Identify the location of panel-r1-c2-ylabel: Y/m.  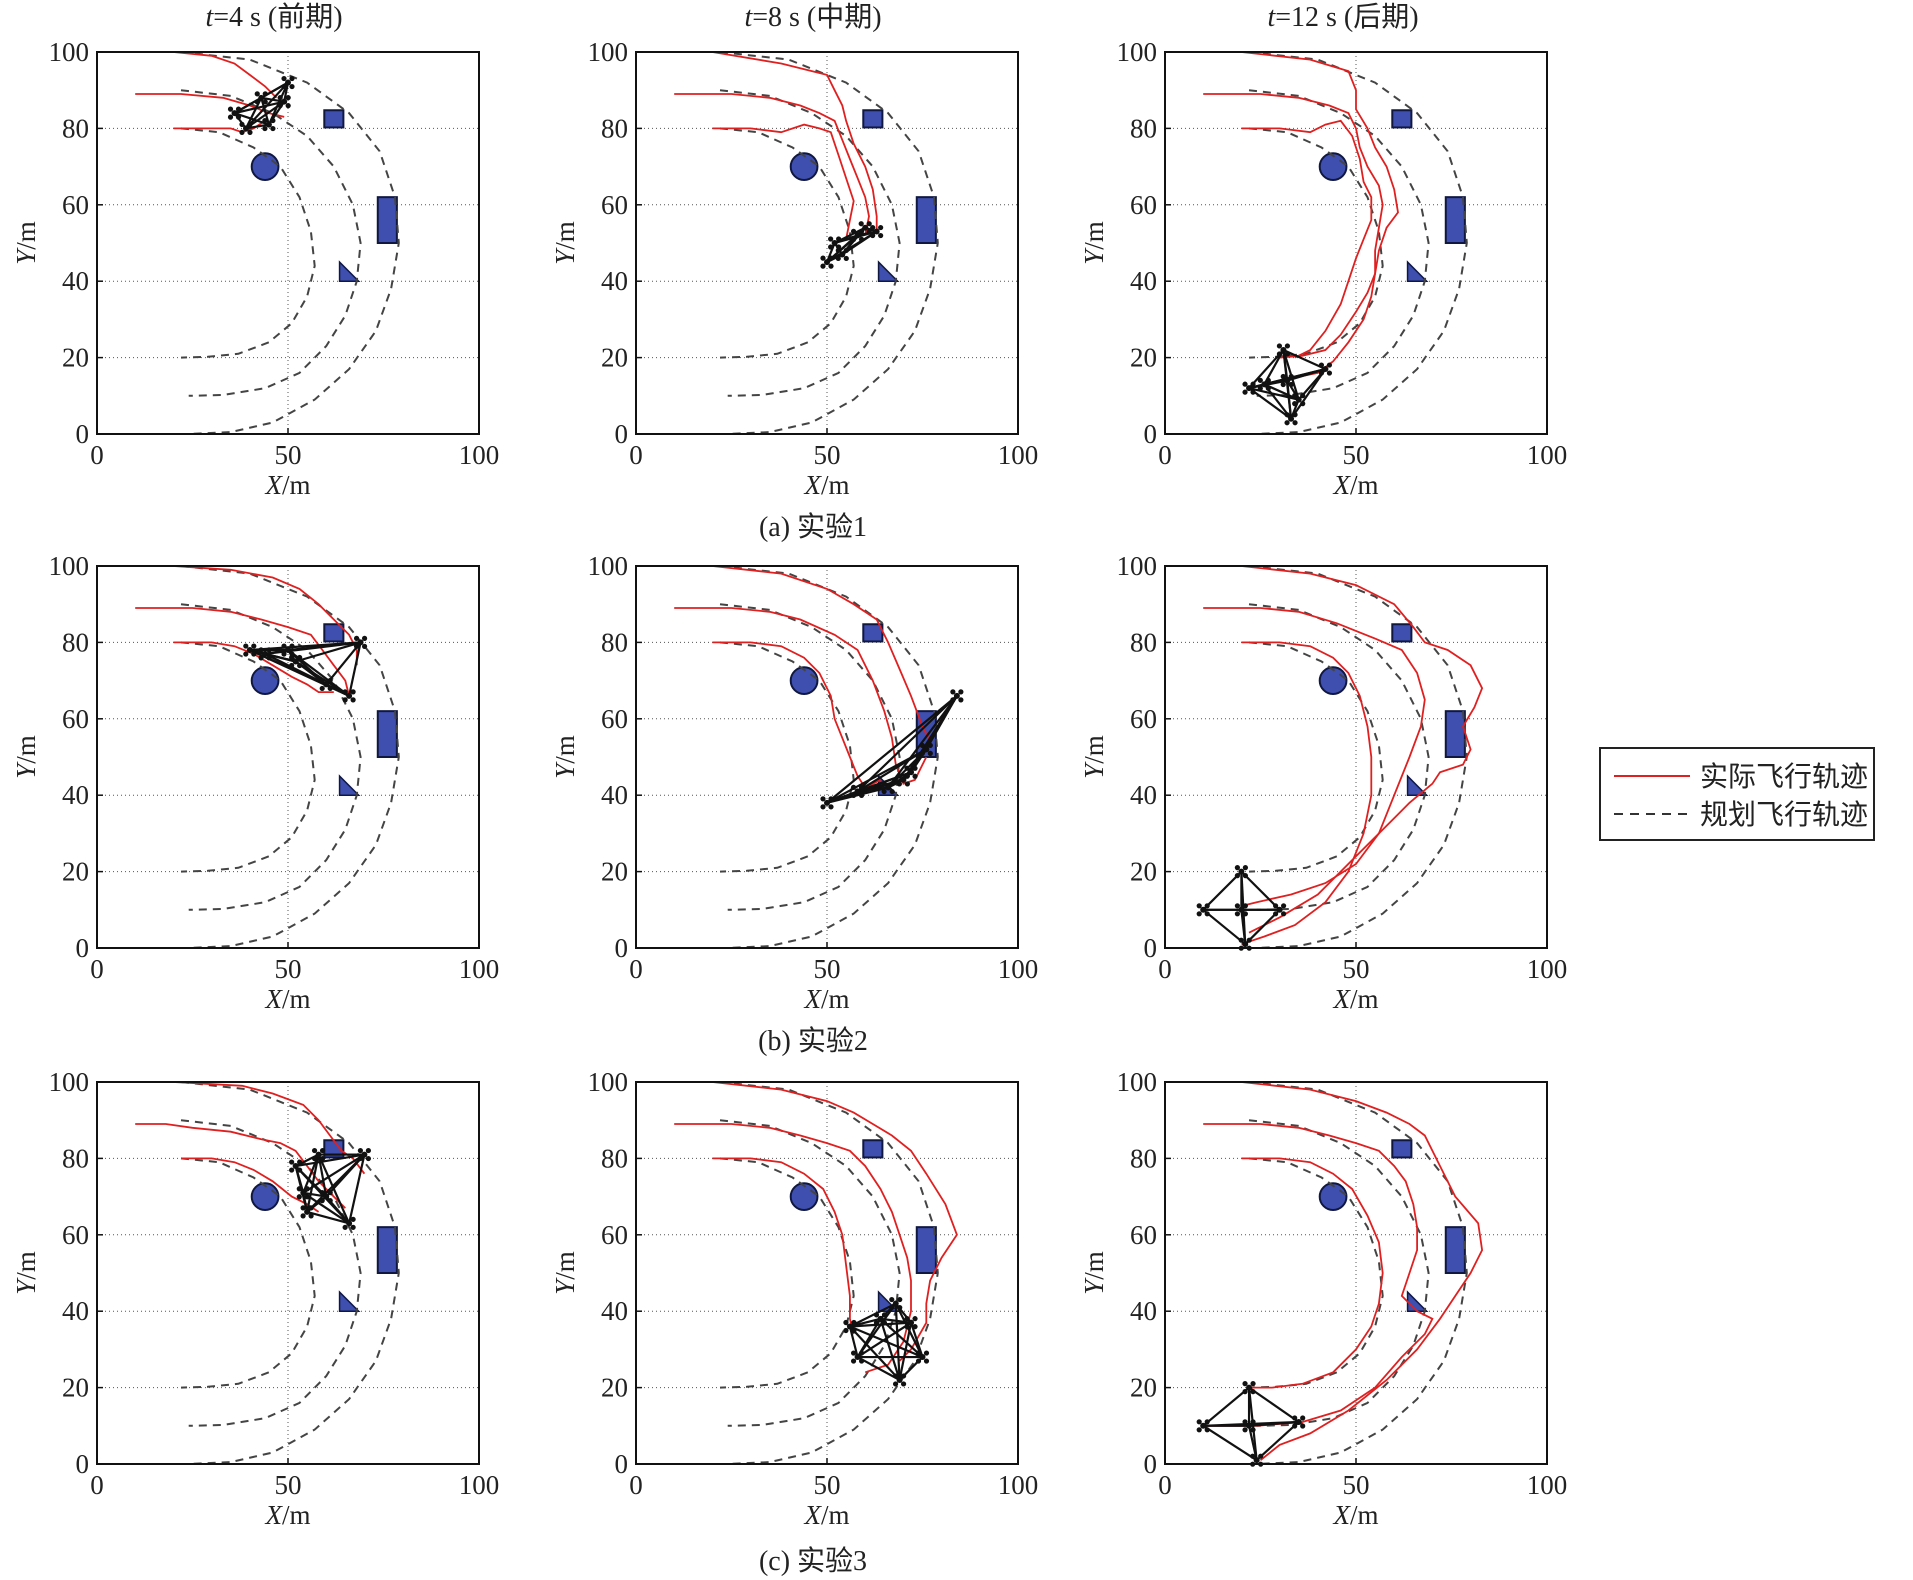
(565, 243).